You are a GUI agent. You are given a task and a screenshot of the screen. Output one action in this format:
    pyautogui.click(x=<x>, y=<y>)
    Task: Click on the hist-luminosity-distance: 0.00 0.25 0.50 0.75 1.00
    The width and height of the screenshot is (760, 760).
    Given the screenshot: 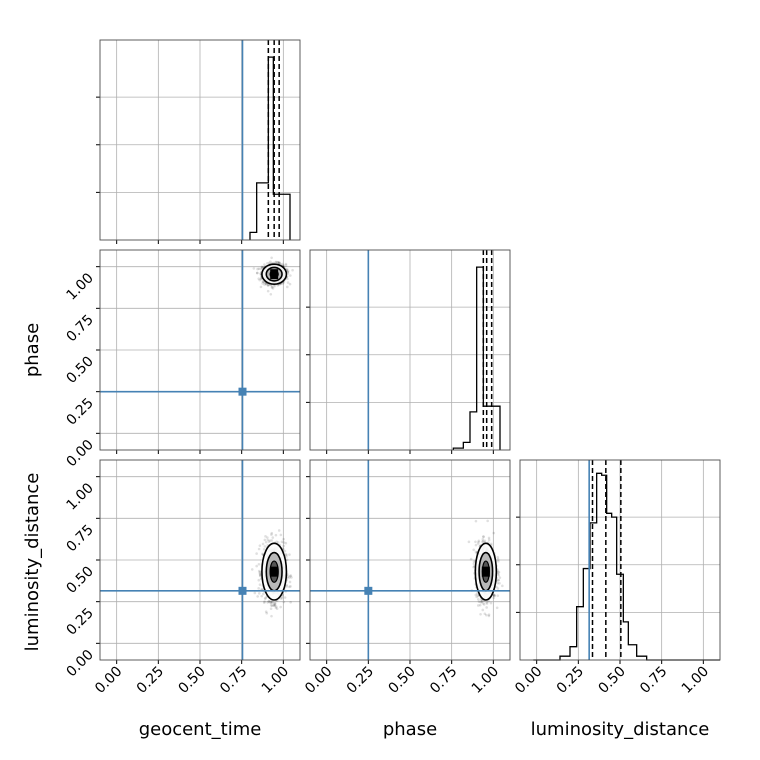 What is the action you would take?
    pyautogui.click(x=616, y=578)
    